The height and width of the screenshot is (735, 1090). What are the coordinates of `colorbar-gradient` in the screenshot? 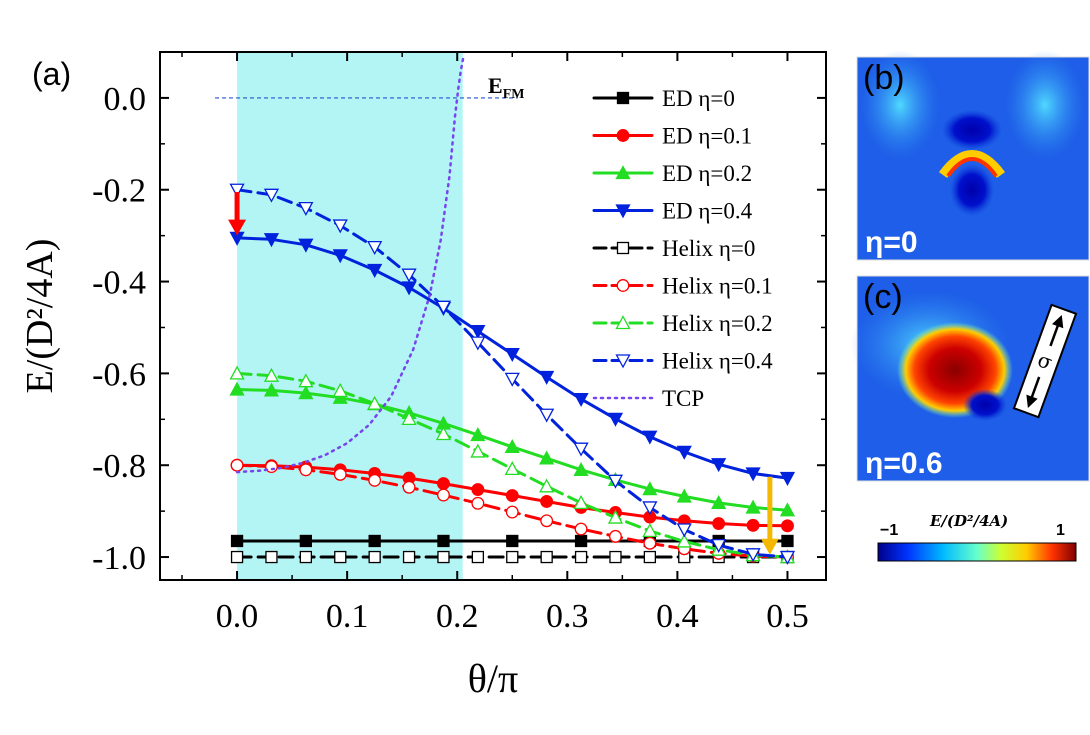 It's located at (977, 552).